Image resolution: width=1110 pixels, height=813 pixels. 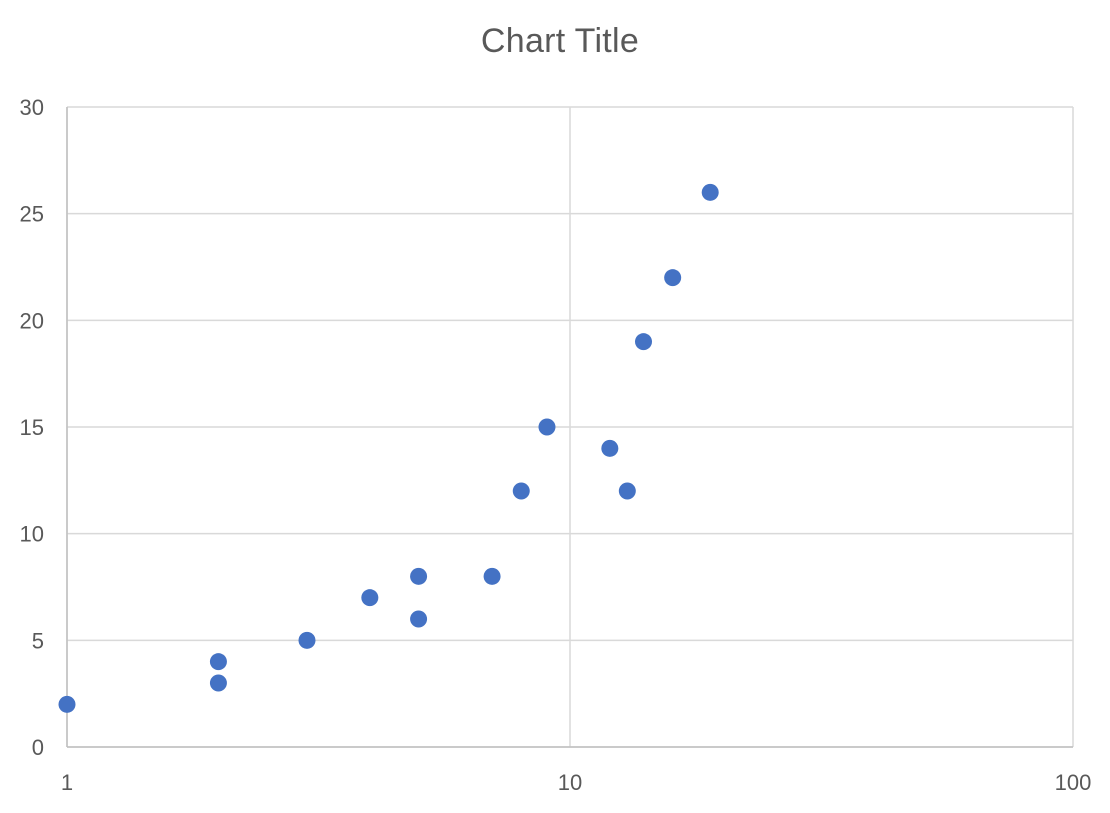 I want to click on x-tick-label-10: 10, so click(x=570, y=782).